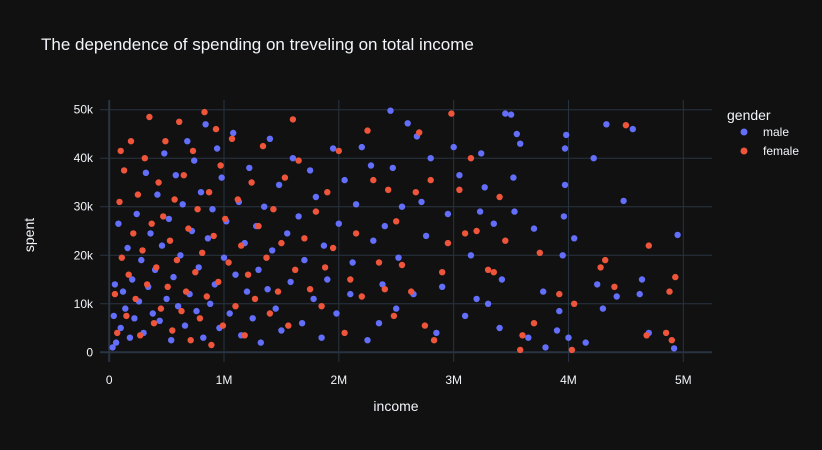  Describe the element at coordinates (453, 380) in the screenshot. I see `x-tick-label: 3M` at that location.